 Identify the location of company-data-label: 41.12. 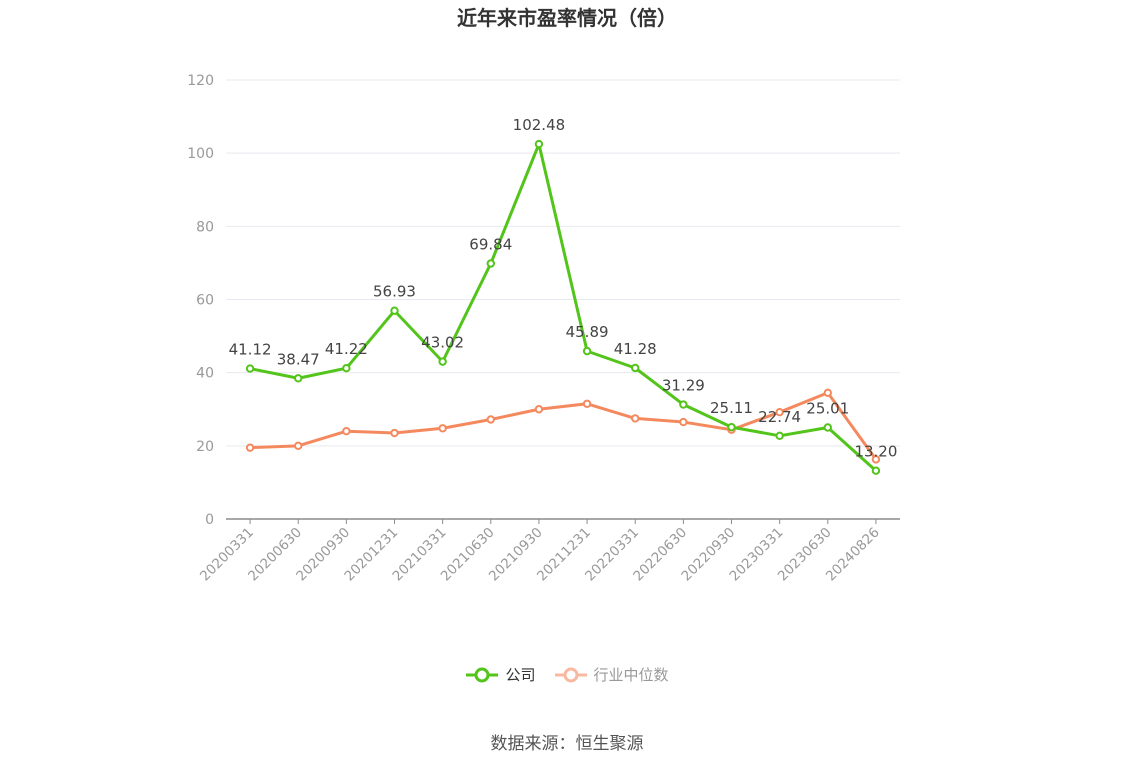
(250, 350).